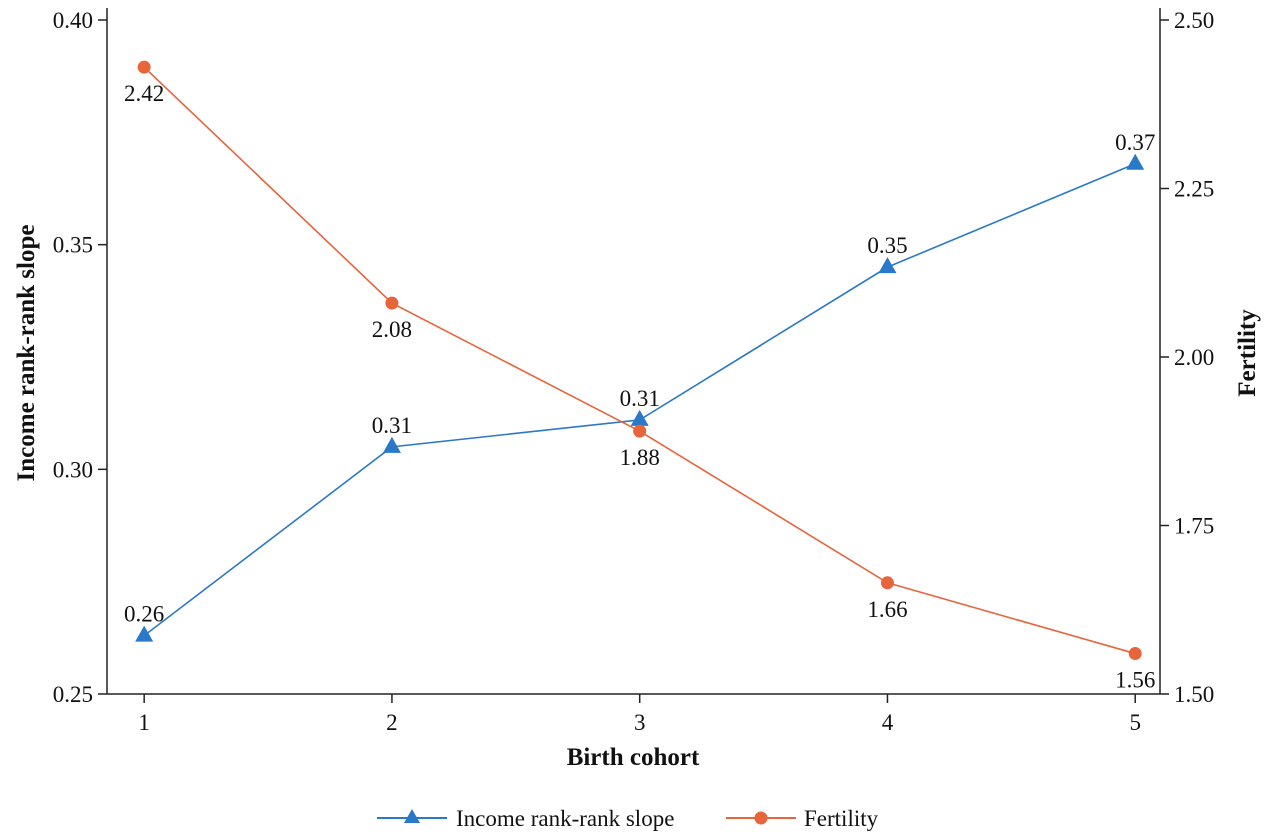 The width and height of the screenshot is (1270, 840). Describe the element at coordinates (1194, 357) in the screenshot. I see `right-tick-label-2: 2.00` at that location.